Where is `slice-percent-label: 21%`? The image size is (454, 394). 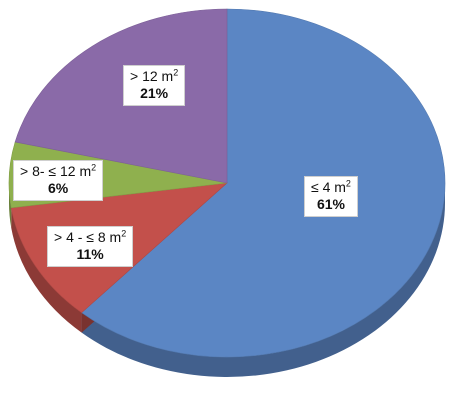
slice-percent-label: 21% is located at coordinates (154, 93).